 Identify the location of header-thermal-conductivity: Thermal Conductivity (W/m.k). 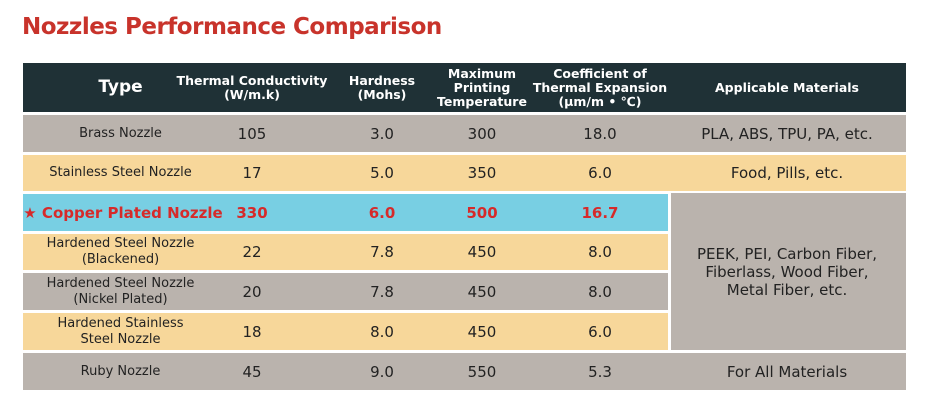
(252, 87).